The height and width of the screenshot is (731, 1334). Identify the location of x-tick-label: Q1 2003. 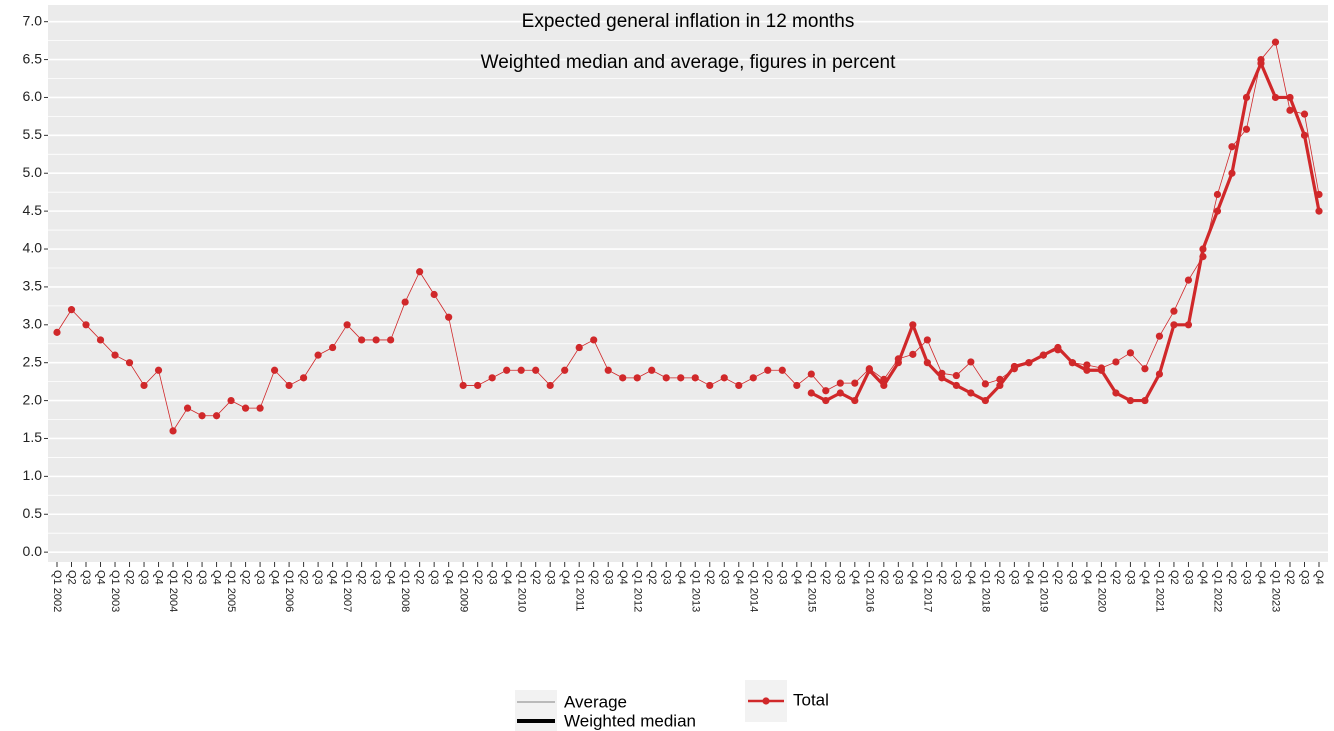
(115, 591).